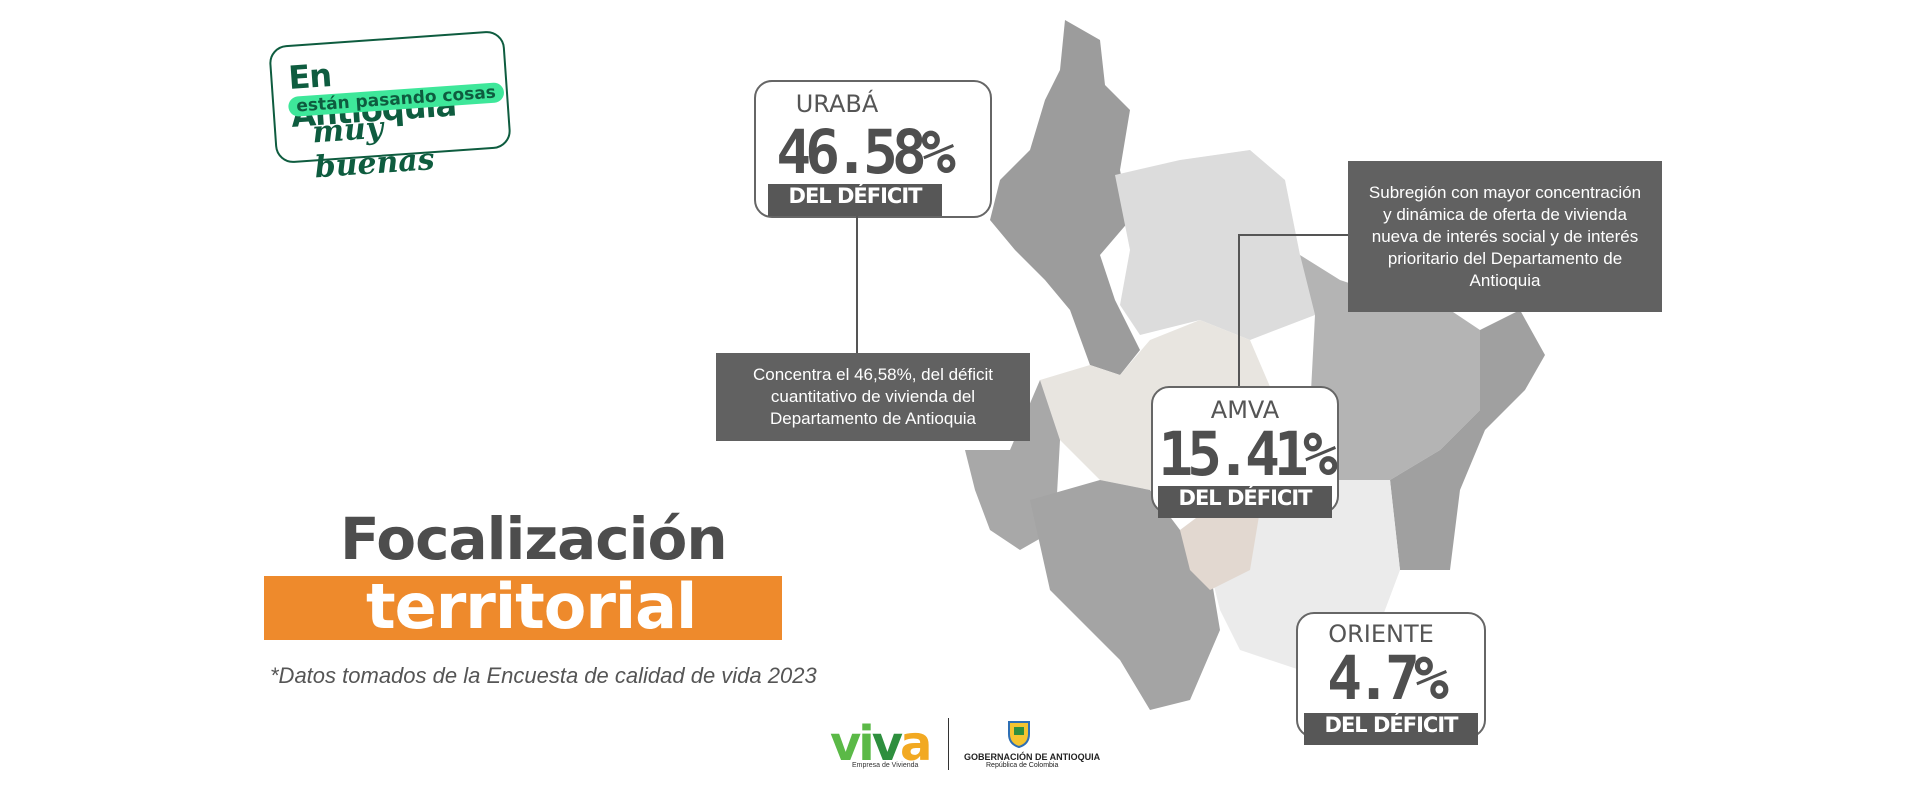 The height and width of the screenshot is (798, 1920). I want to click on region-name: URABÁ, so click(837, 104).